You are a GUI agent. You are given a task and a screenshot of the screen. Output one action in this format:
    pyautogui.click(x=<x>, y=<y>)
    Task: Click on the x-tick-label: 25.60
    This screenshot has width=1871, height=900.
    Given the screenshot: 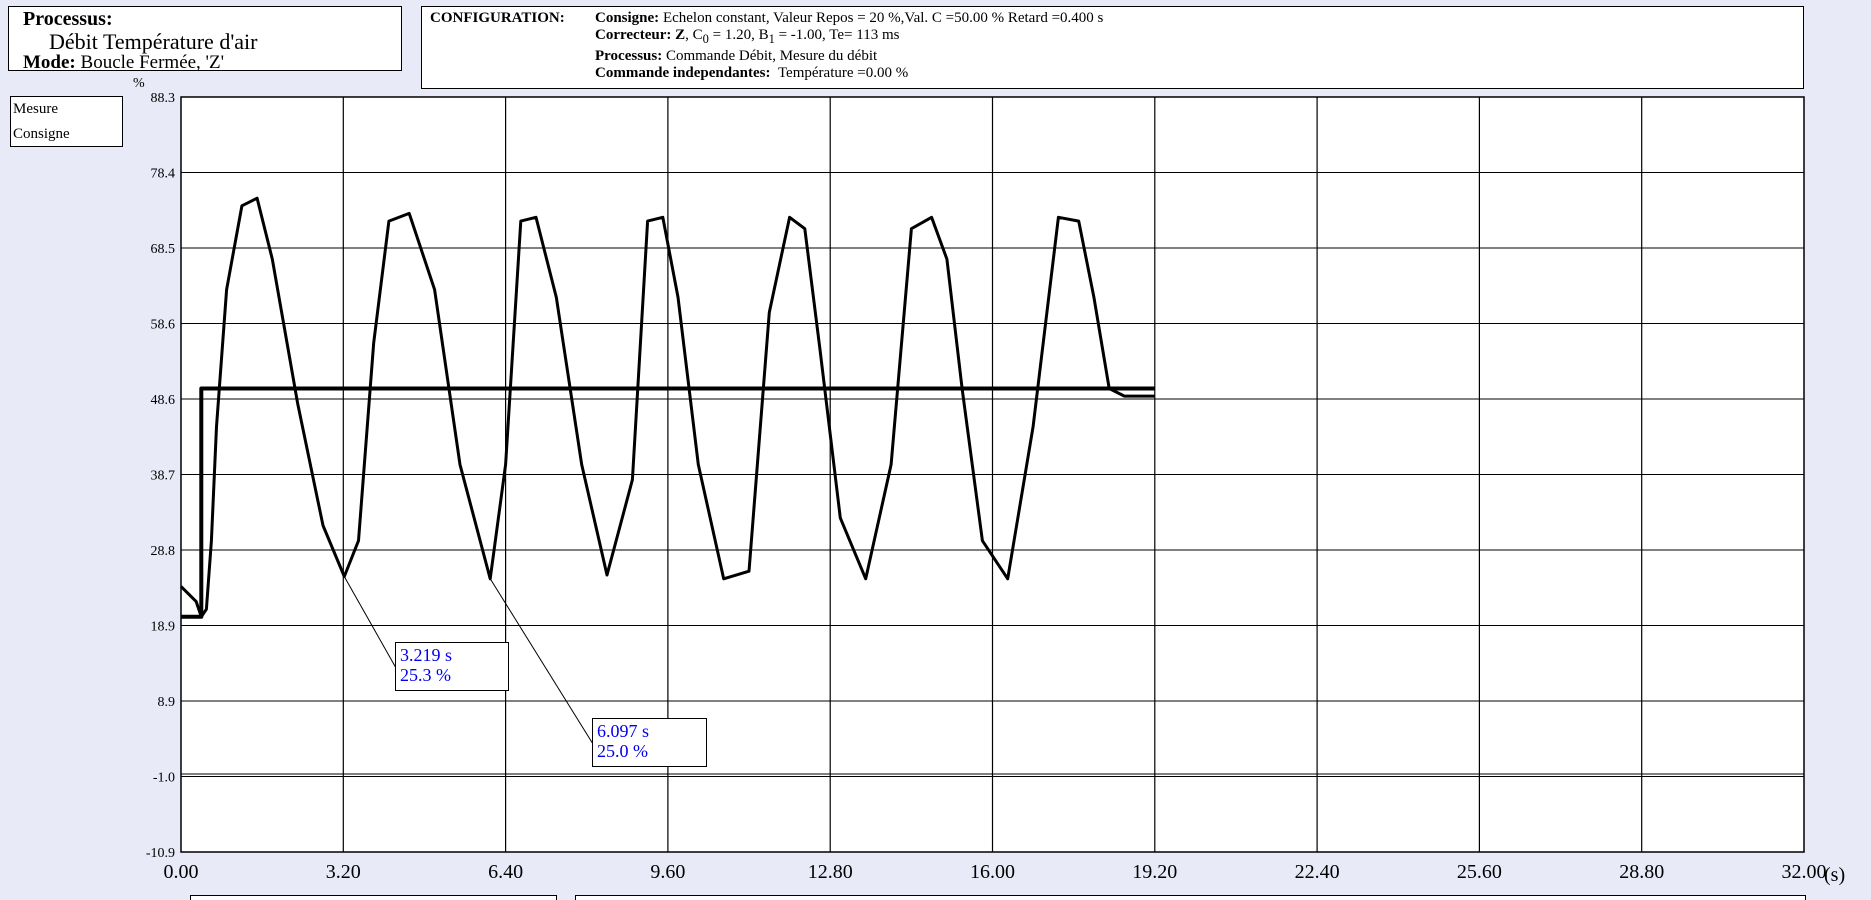 What is the action you would take?
    pyautogui.click(x=1479, y=872)
    